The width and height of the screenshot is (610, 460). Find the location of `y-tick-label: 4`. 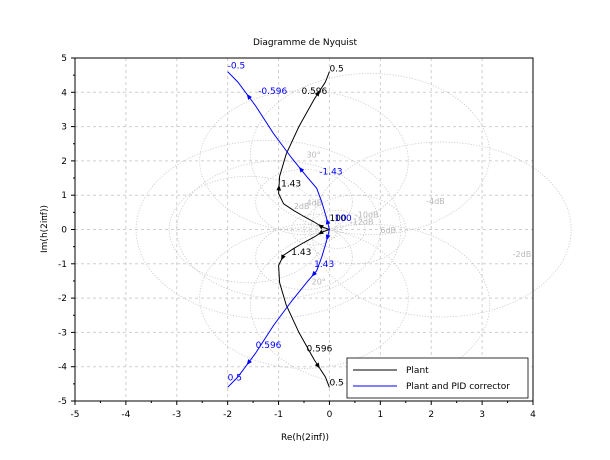

y-tick-label: 4 is located at coordinates (64, 93).